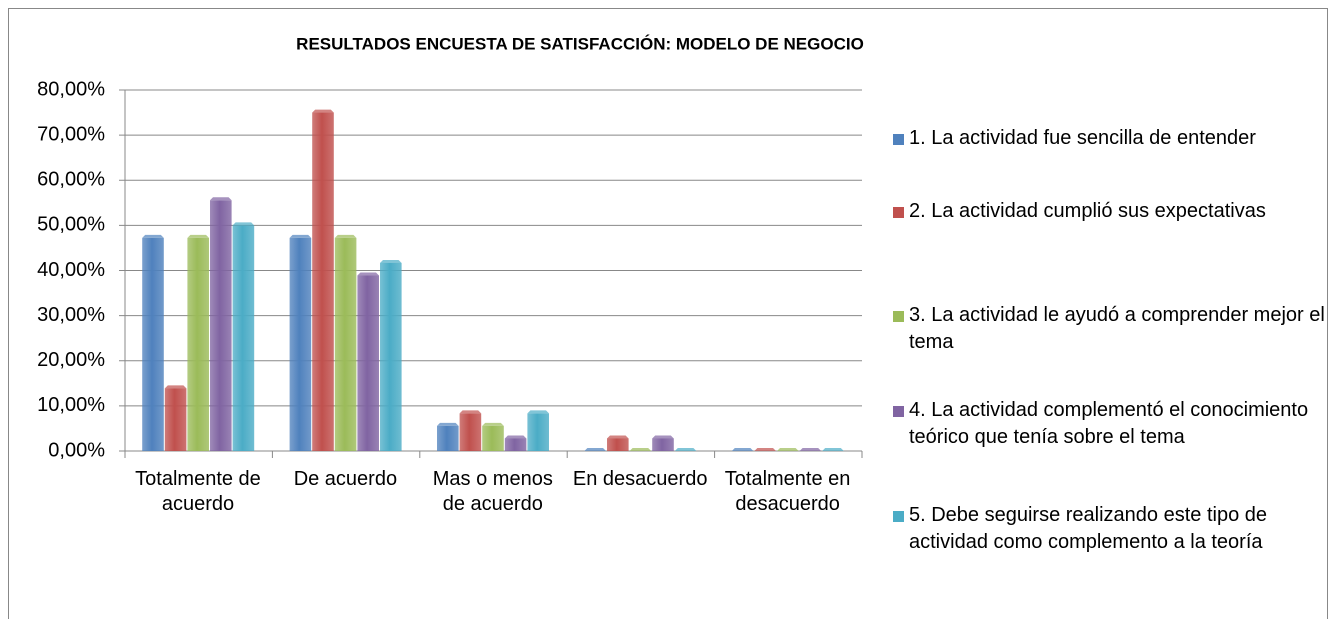 The width and height of the screenshot is (1332, 619). Describe the element at coordinates (71, 270) in the screenshot. I see `y-tick-label: 40,00%` at that location.